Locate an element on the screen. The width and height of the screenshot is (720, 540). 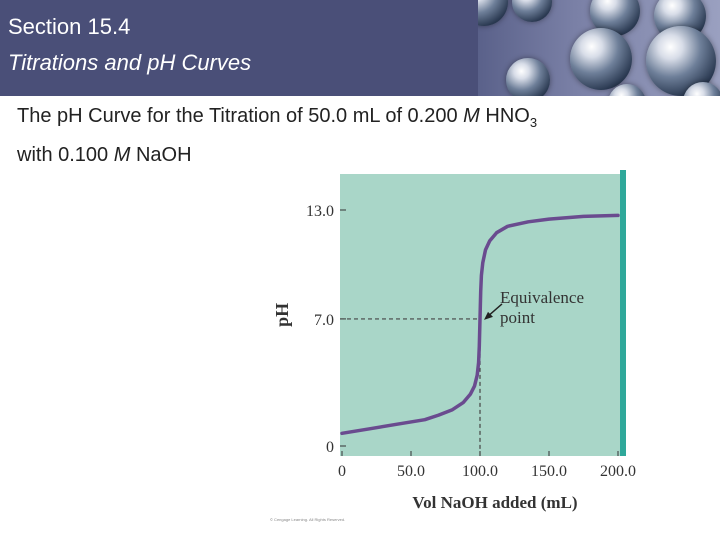
y-axis-label: pH is located at coordinates (282, 315).